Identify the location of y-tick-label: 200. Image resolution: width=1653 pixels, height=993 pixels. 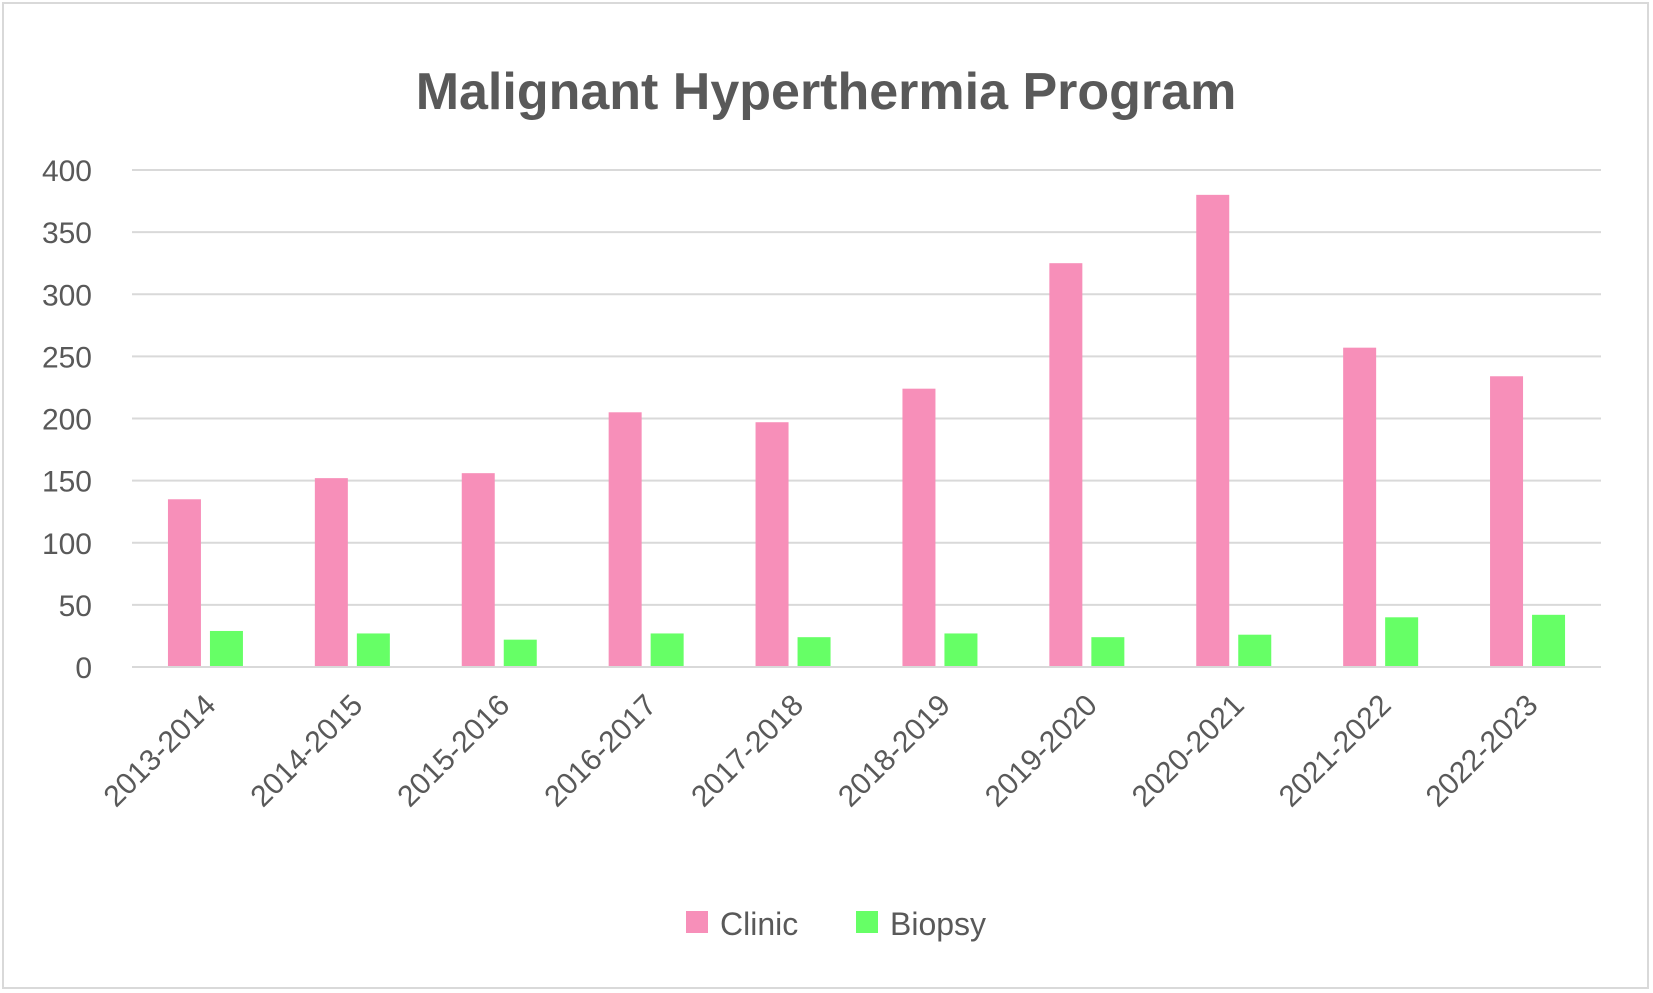
(67, 420).